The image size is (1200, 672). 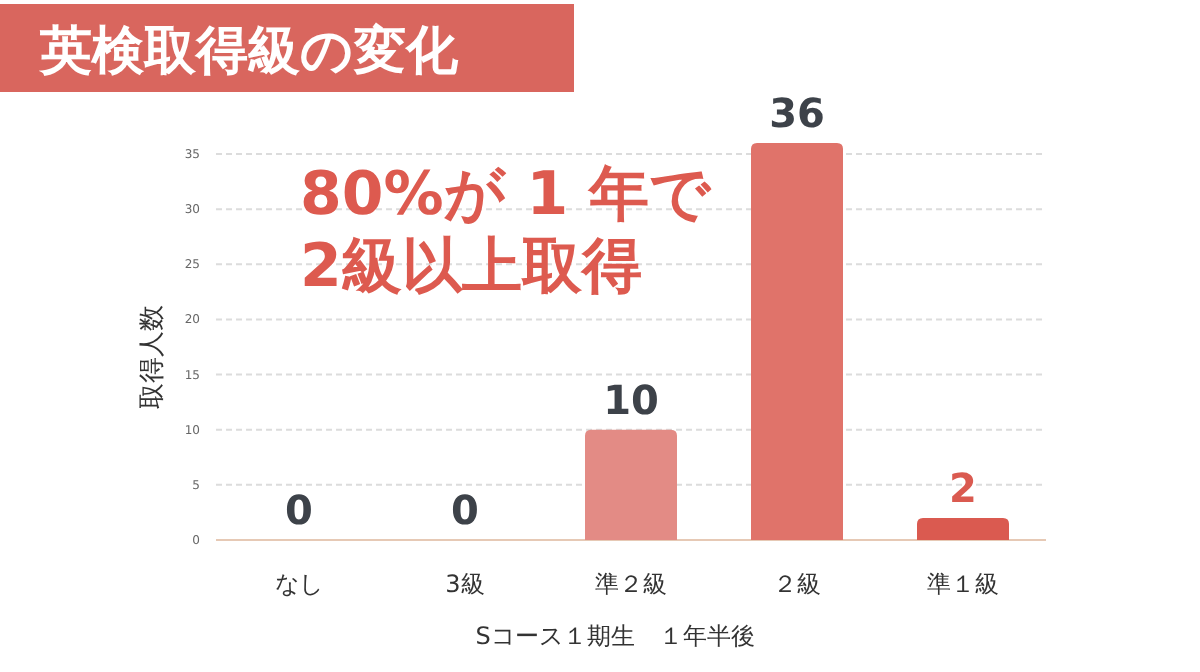 What do you see at coordinates (471, 267) in the screenshot?
I see `annotation: 2級以上取得` at bounding box center [471, 267].